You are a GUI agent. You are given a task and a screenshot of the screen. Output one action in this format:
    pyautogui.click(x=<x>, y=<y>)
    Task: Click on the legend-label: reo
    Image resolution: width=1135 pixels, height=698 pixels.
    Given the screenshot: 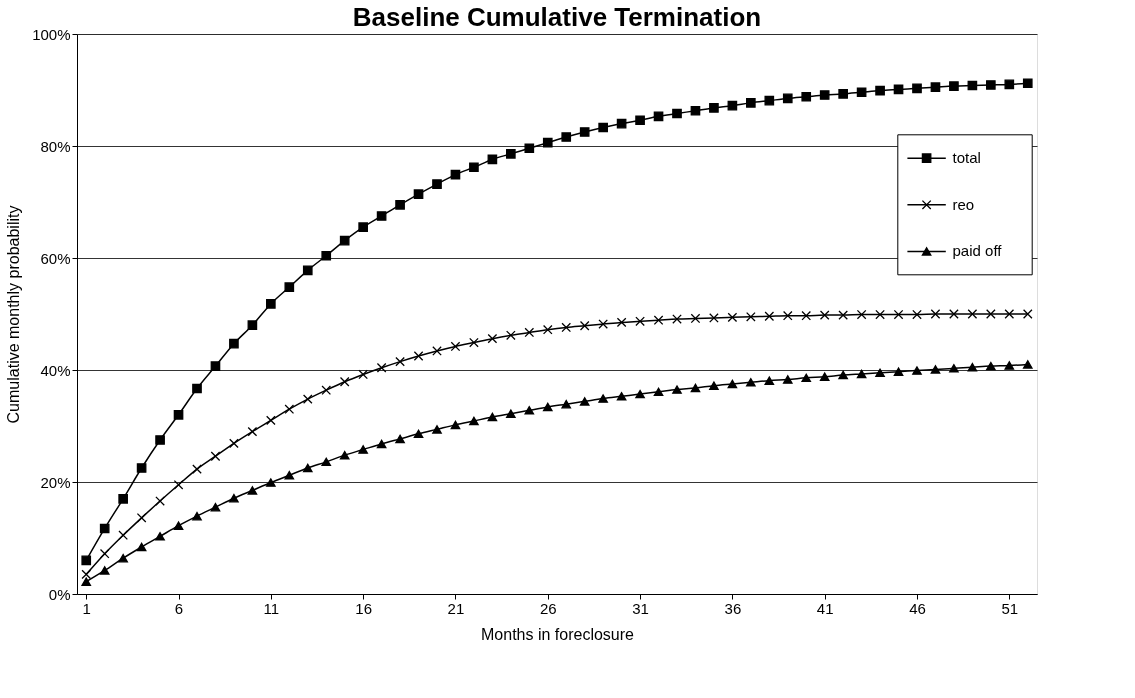 What is the action you would take?
    pyautogui.click(x=963, y=204)
    